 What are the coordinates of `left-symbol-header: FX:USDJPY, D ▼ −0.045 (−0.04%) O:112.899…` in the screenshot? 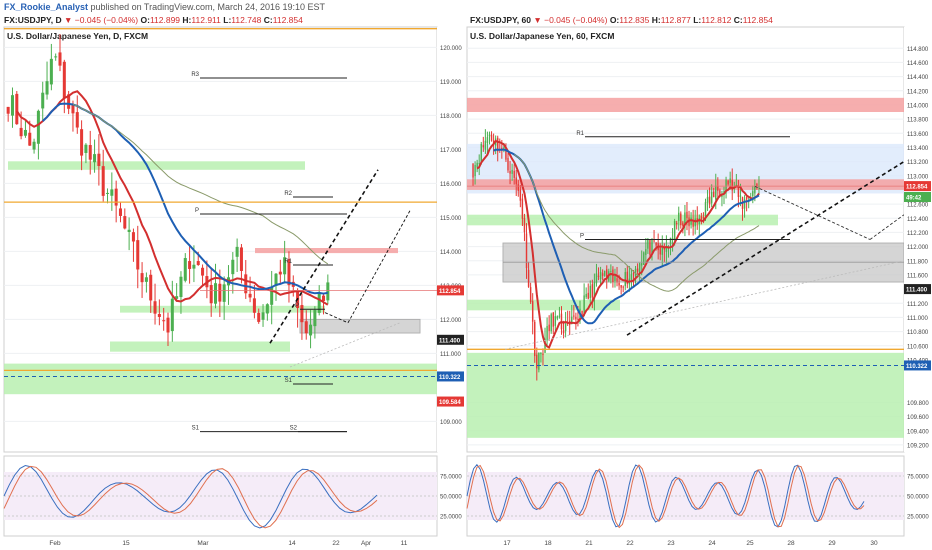 It's located at (153, 20).